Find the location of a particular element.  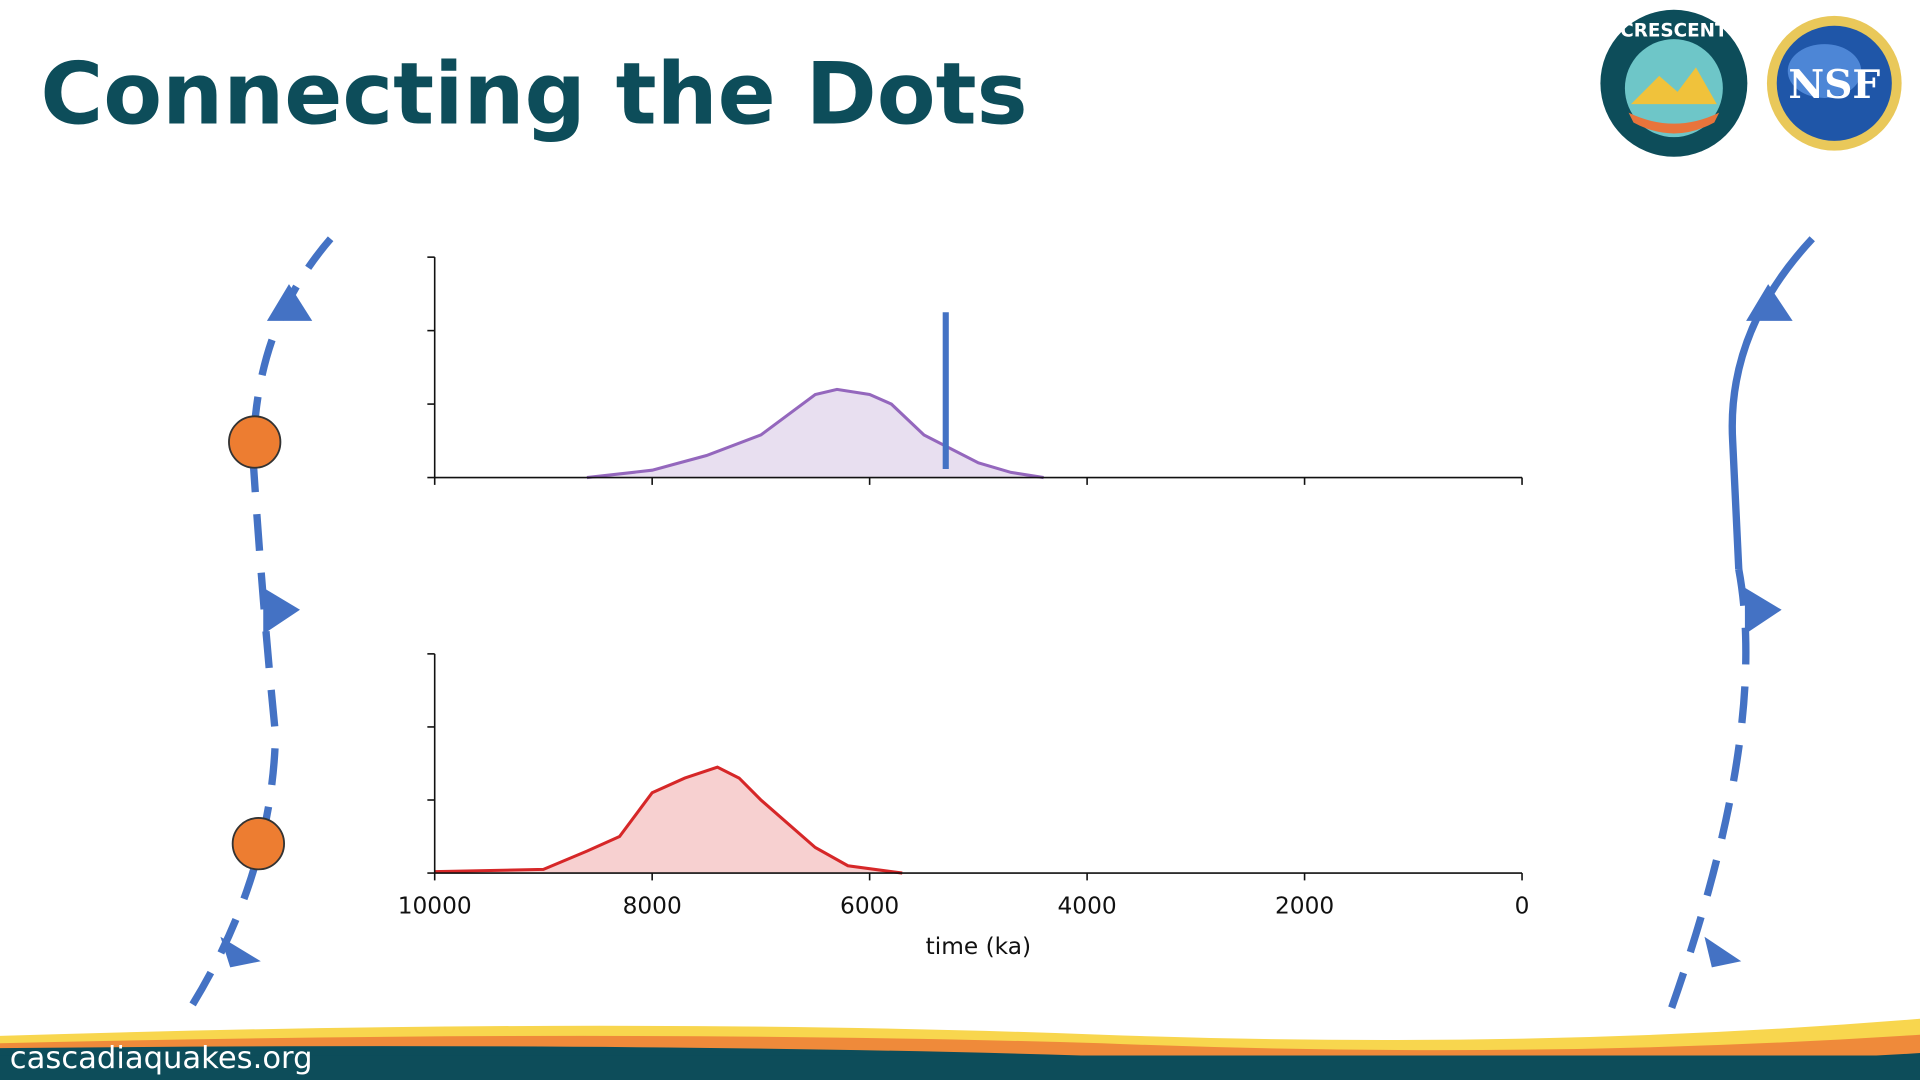

crescent-logo: CRESCENT is located at coordinates (1674, 83).